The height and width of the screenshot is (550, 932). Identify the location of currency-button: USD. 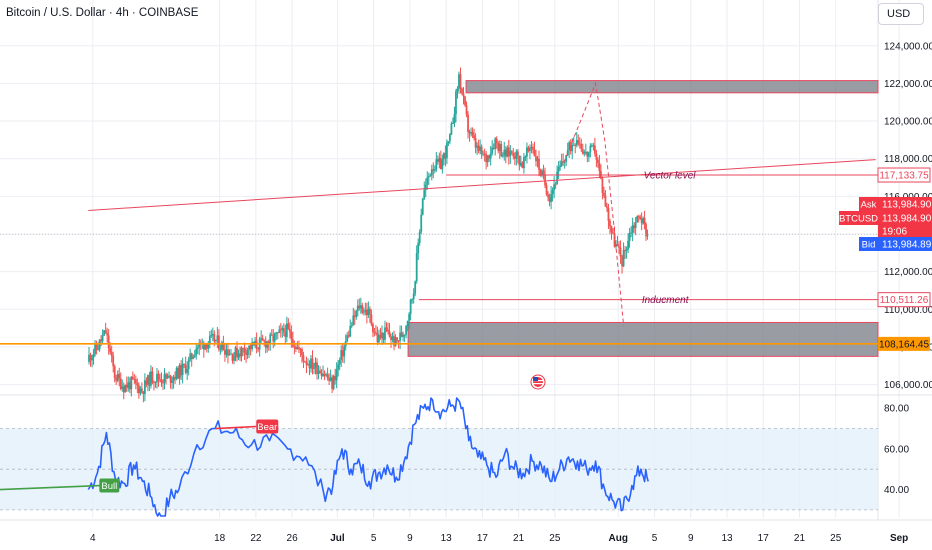
(901, 14).